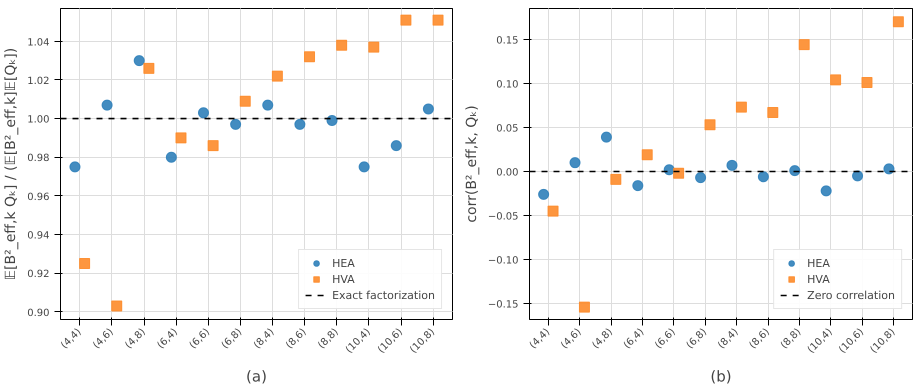  Describe the element at coordinates (721, 377) in the screenshot. I see `x-axis-title: (b)` at that location.